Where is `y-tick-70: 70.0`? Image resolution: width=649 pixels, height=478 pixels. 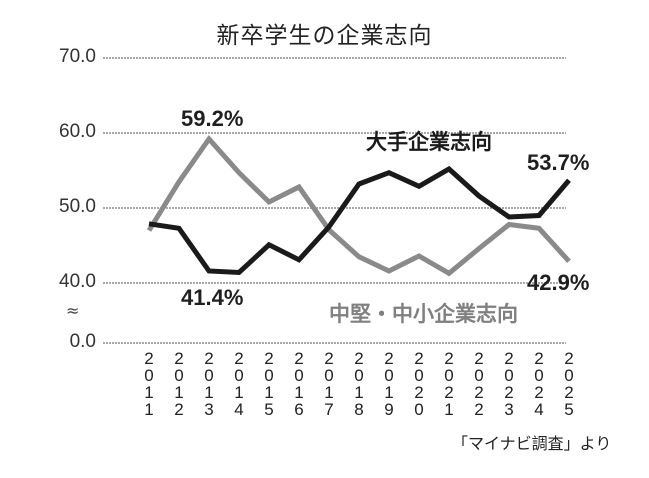 y-tick-70: 70.0 is located at coordinates (77, 56).